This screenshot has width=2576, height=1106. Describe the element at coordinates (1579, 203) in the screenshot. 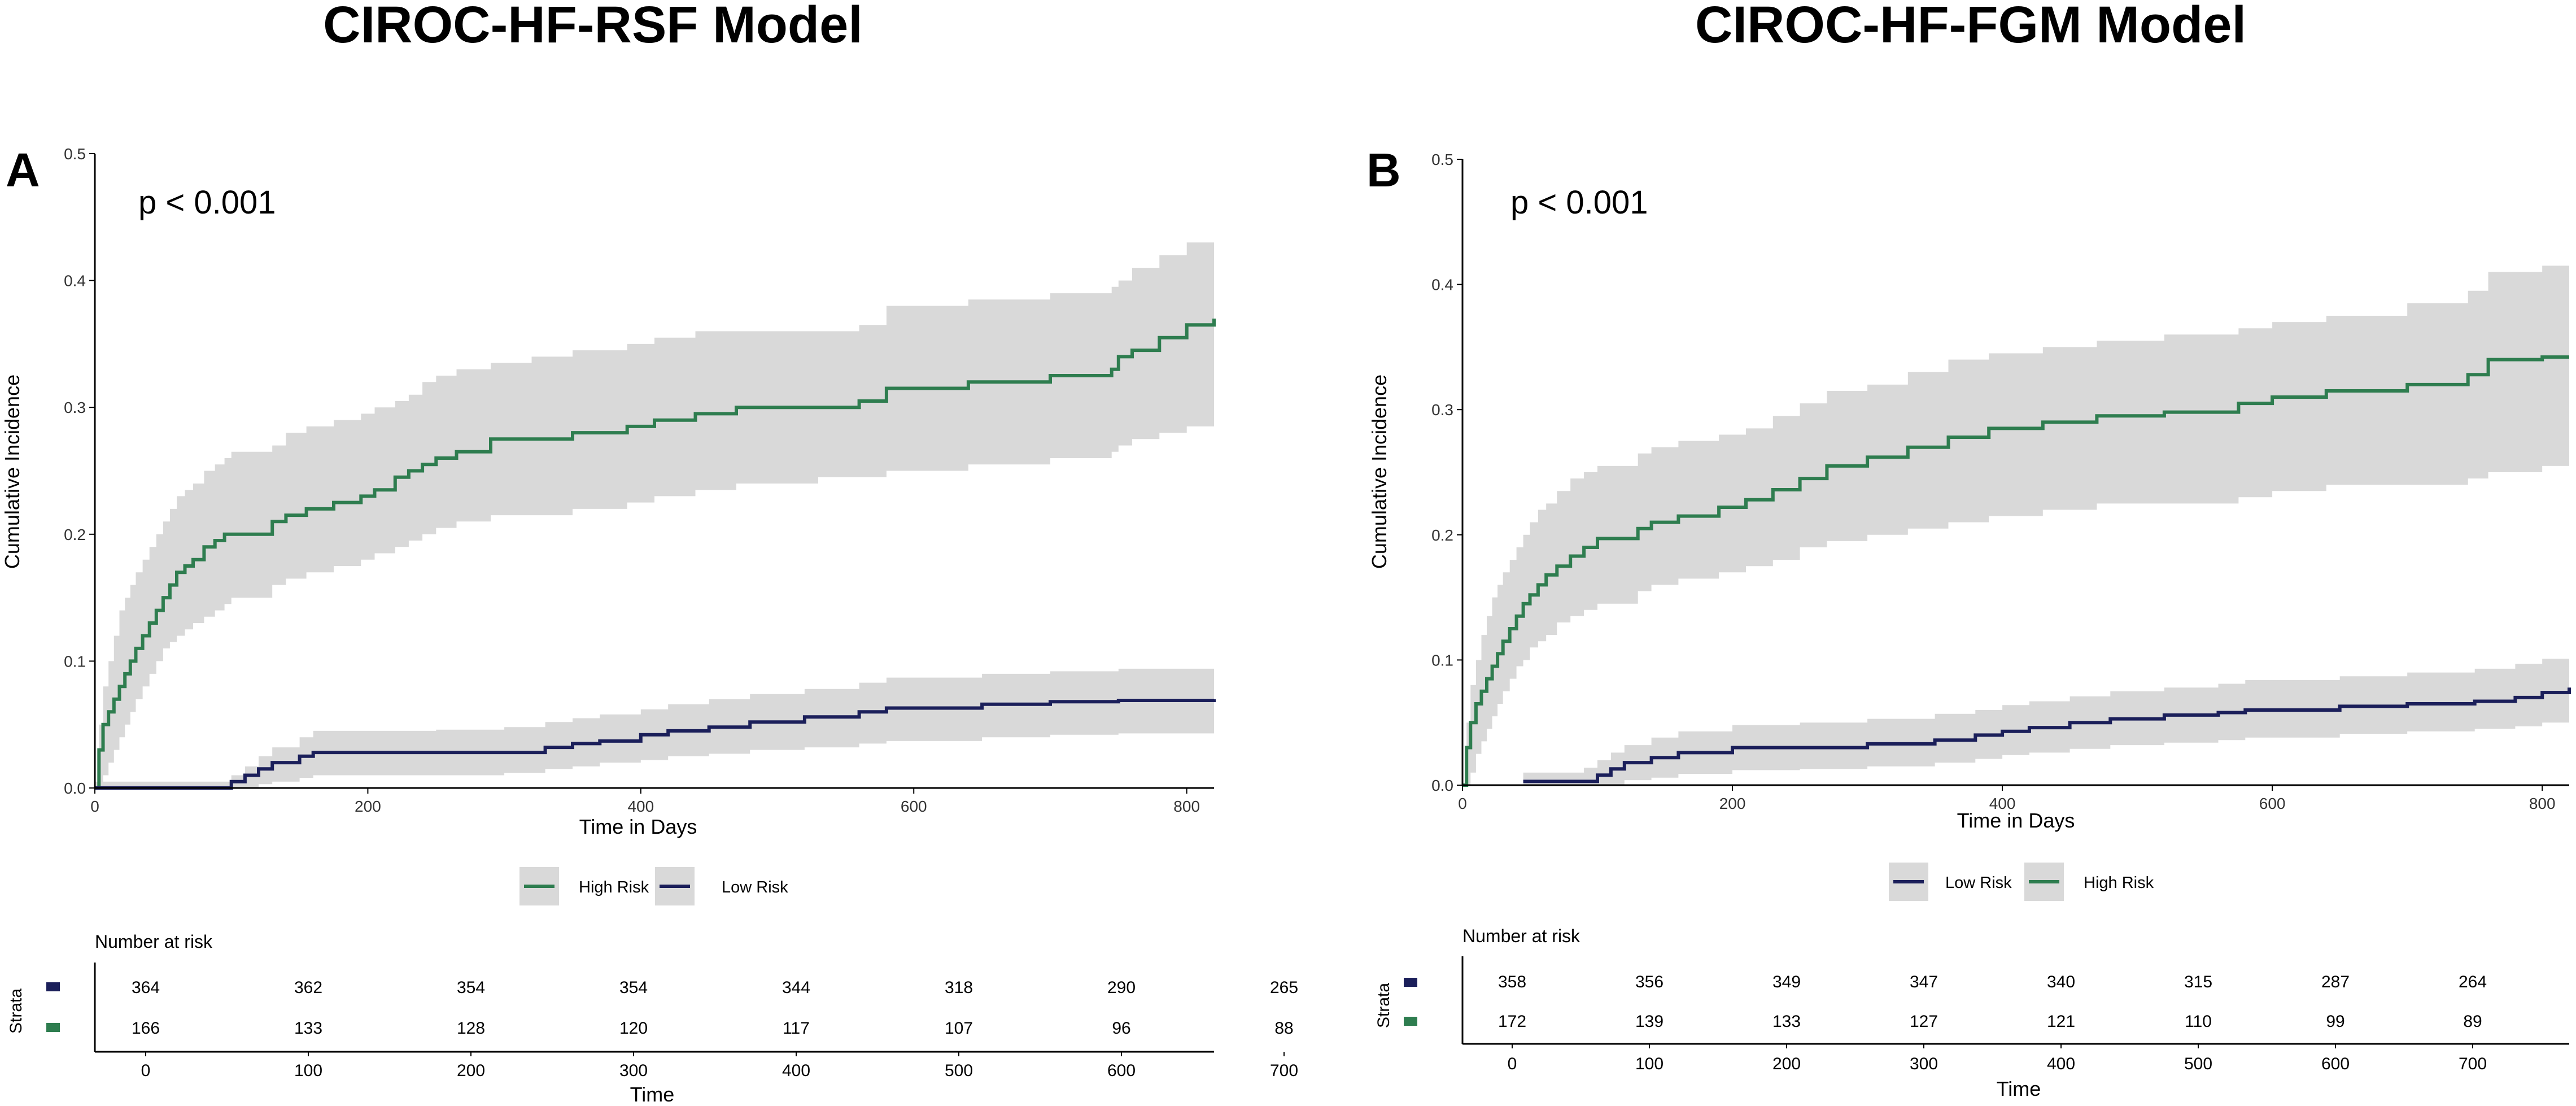

I see `panel-b-pvalue: p < 0.001` at that location.